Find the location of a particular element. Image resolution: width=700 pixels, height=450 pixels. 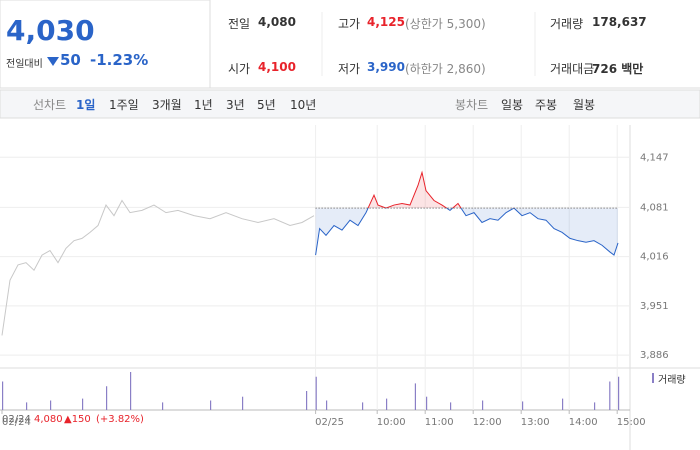

stat-label: 거래량 is located at coordinates (567, 24).